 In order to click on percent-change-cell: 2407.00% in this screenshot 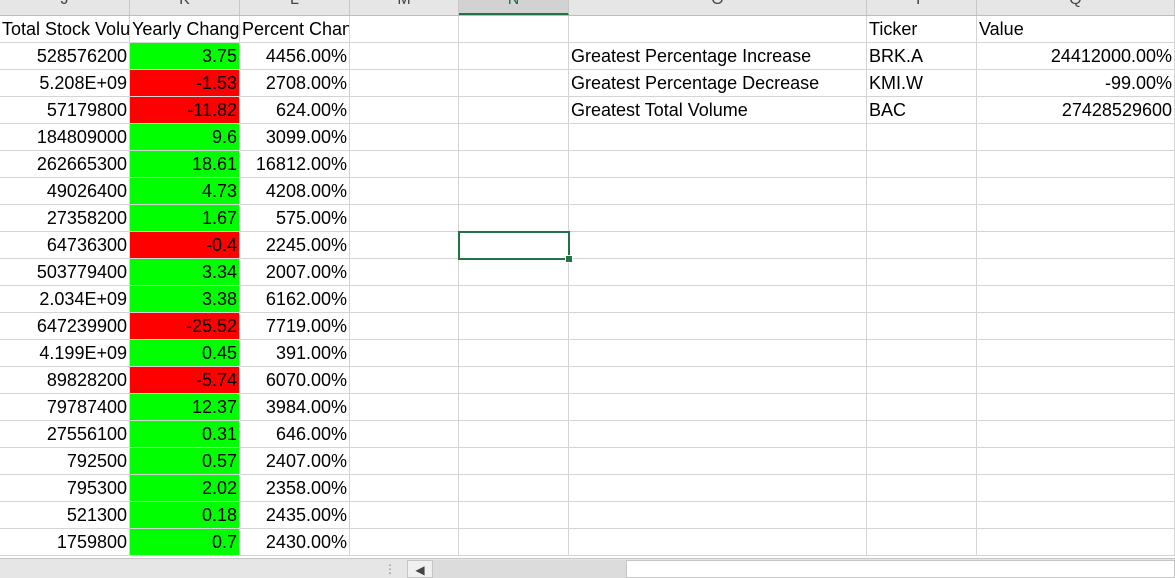, I will do `click(295, 461)`.